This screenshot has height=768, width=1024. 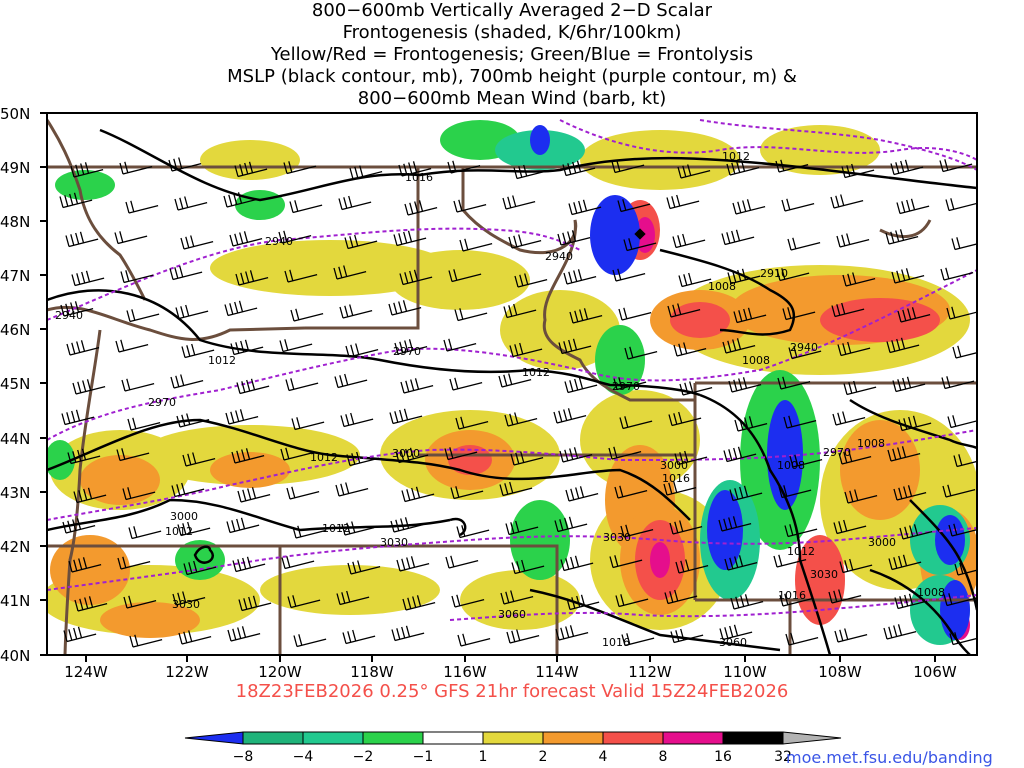 I want to click on colorbar-label: −8, so click(x=243, y=757).